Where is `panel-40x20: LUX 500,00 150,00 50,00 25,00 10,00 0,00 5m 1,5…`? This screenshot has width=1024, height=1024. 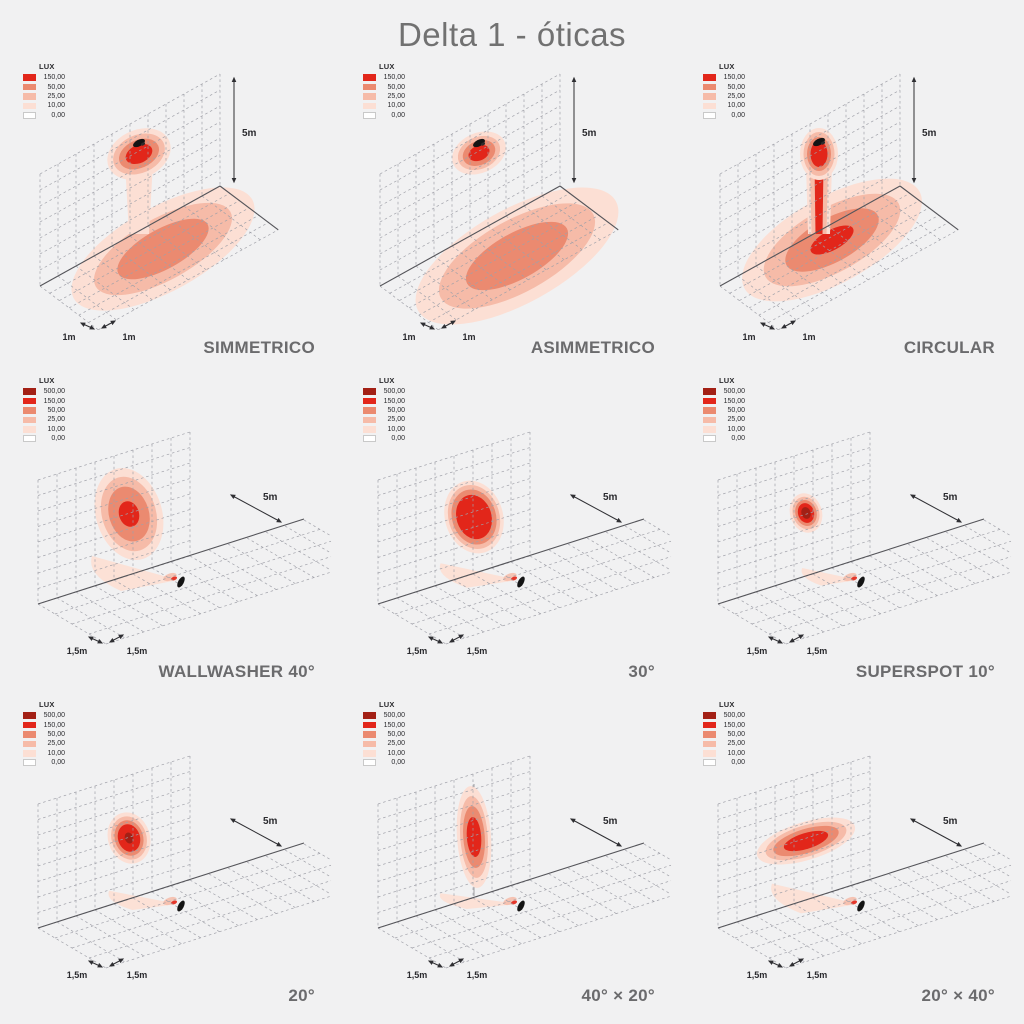
panel-40x20: LUX 500,00 150,00 50,00 25,00 10,00 0,00 5m 1,5… is located at coordinates (515, 850).